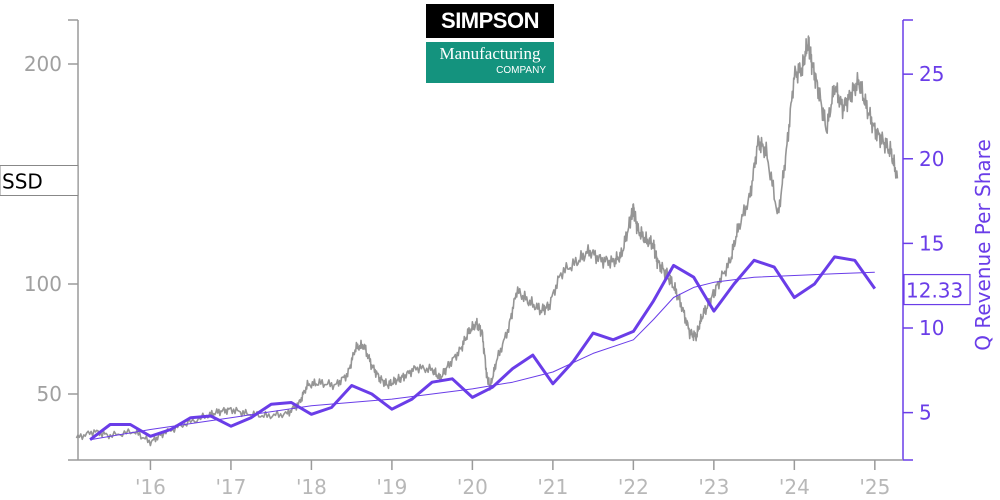  What do you see at coordinates (931, 328) in the screenshot?
I see `right-tick-label: 10` at bounding box center [931, 328].